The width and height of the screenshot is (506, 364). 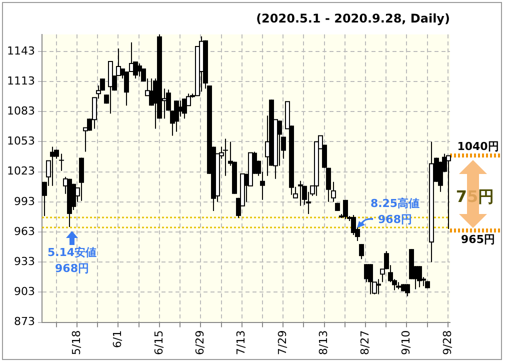 What do you see at coordinates (72, 260) in the screenshot?
I see `annotation: 5.14安値 968円` at bounding box center [72, 260].